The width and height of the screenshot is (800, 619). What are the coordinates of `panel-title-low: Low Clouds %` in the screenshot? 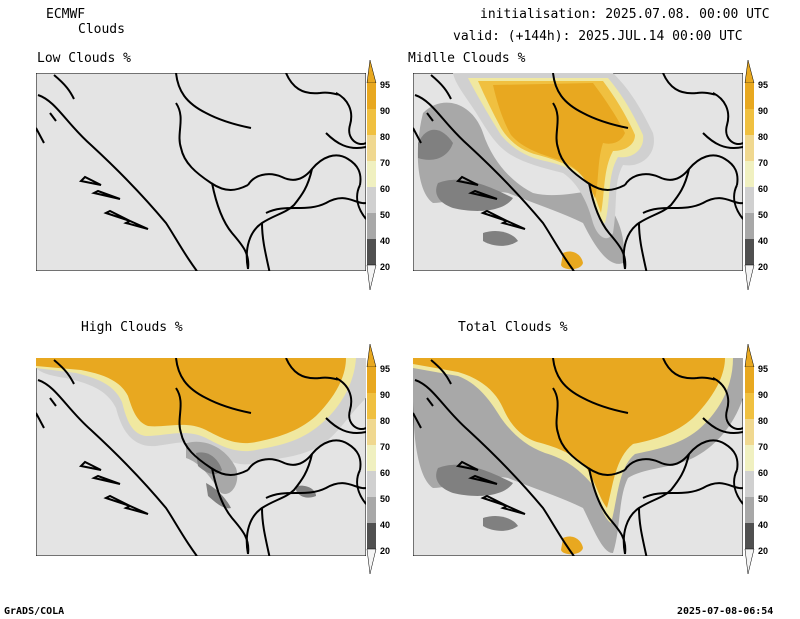 It's located at (84, 58).